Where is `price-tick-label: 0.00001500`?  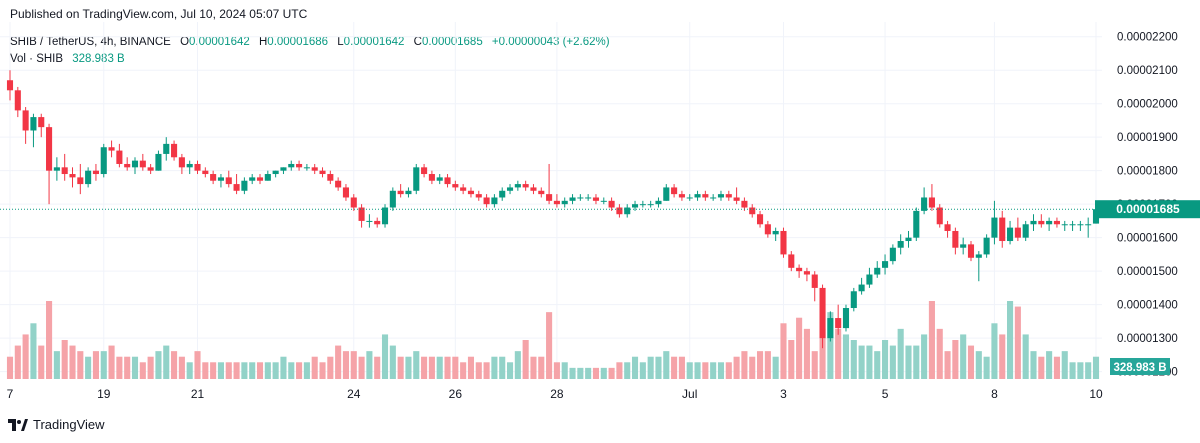 price-tick-label: 0.00001500 is located at coordinates (1147, 272).